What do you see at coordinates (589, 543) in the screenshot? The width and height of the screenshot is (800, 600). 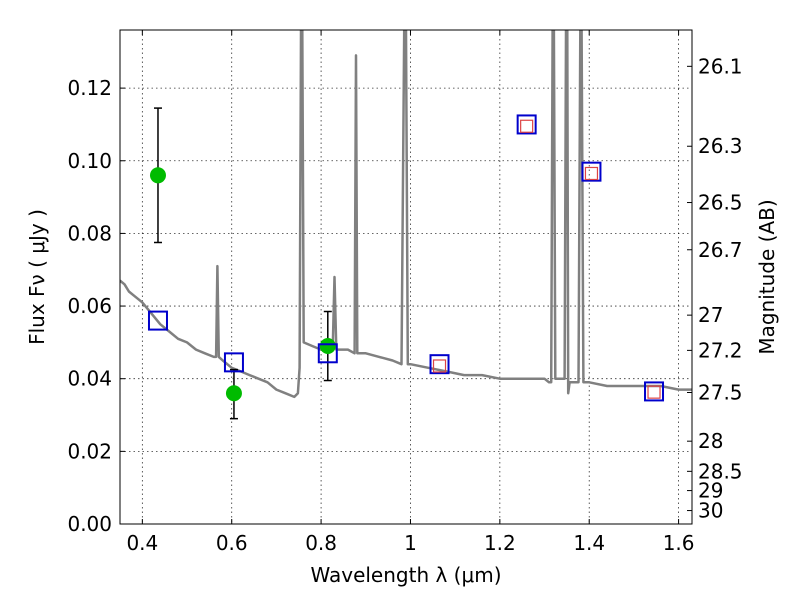 I see `x-tick-label: 1.4` at bounding box center [589, 543].